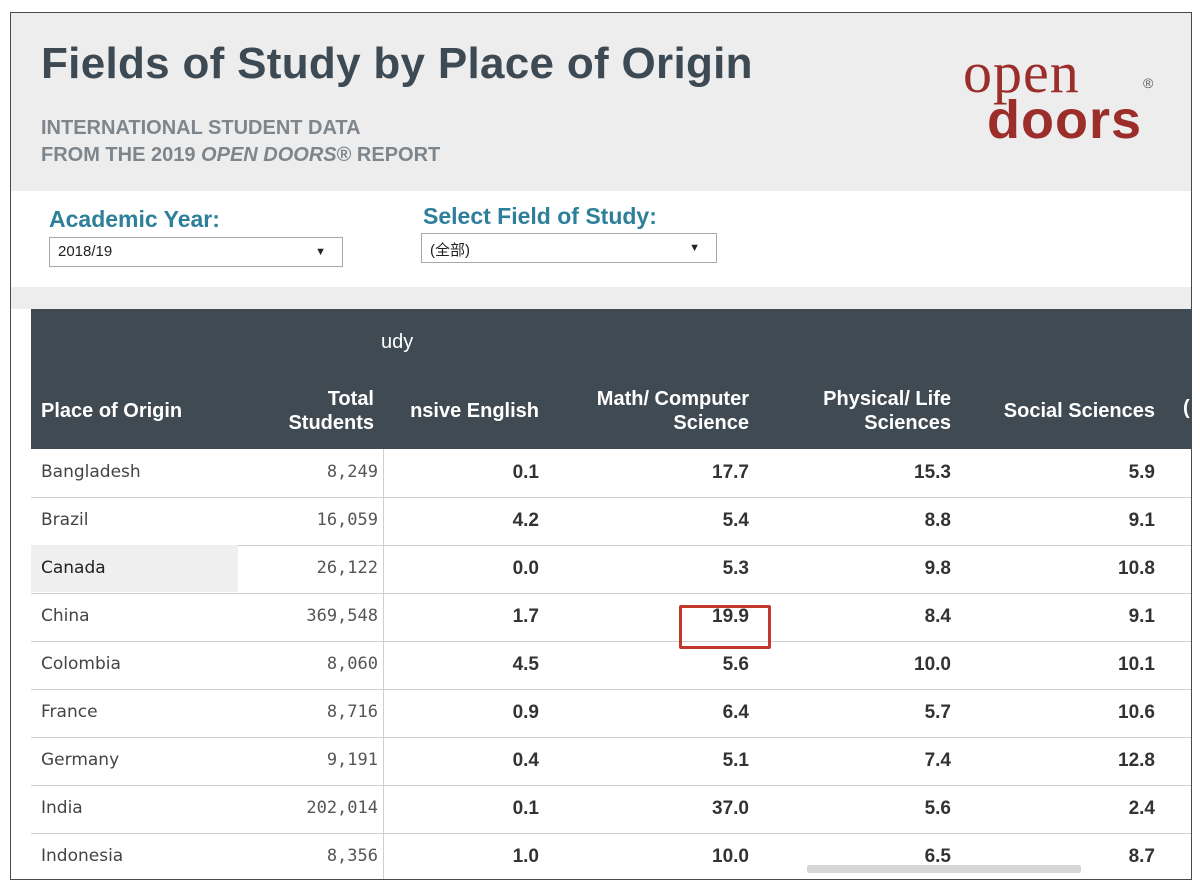  What do you see at coordinates (397, 63) in the screenshot?
I see `page-title: Fields of Study by Place of Origin` at bounding box center [397, 63].